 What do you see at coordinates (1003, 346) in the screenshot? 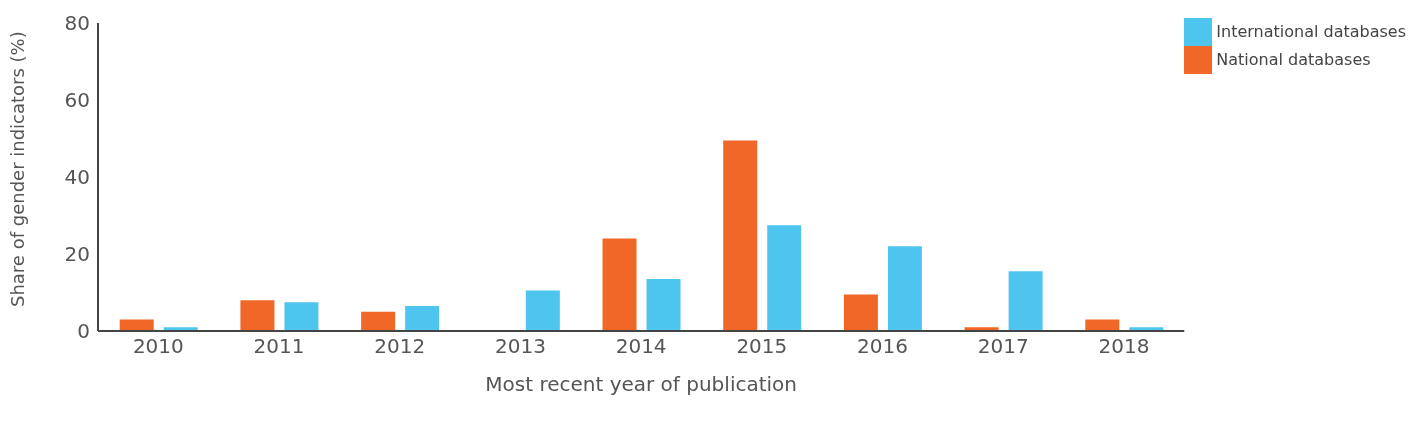
I see `x-tick-label: 2017` at bounding box center [1003, 346].